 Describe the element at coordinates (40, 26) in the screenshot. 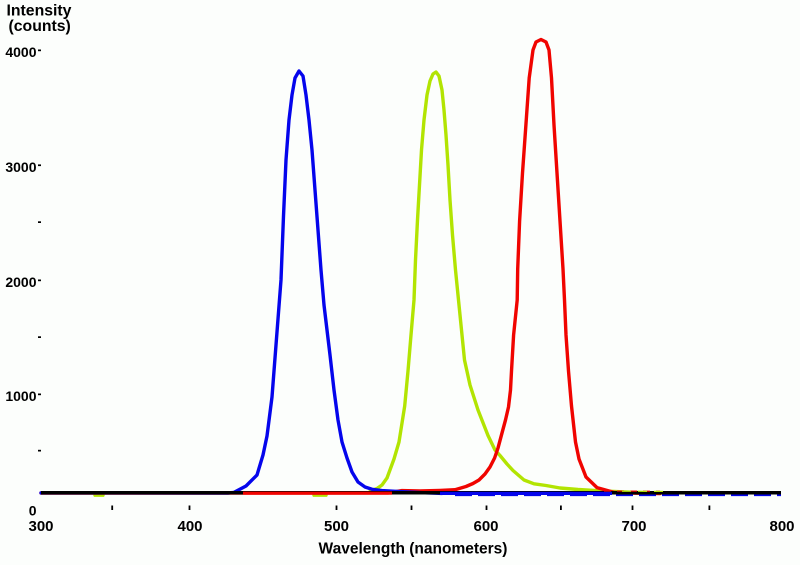

I see `svg-text: (counts)` at that location.